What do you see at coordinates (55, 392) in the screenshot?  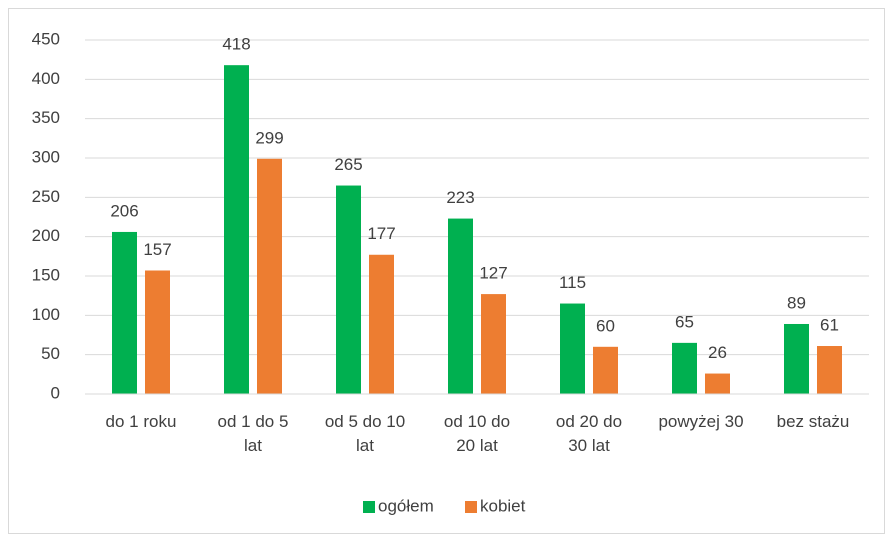 I see `y-tick-label: 0` at bounding box center [55, 392].